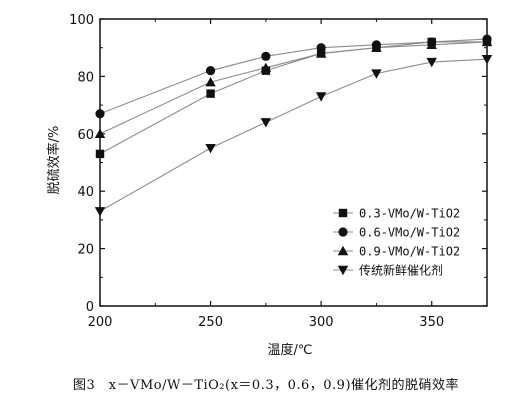  What do you see at coordinates (266, 385) in the screenshot?
I see `figure-caption: 图3 x－VMo/W－TiO₂(x＝0.3，0.6，0.9)催化剂的脱硝效率` at bounding box center [266, 385].